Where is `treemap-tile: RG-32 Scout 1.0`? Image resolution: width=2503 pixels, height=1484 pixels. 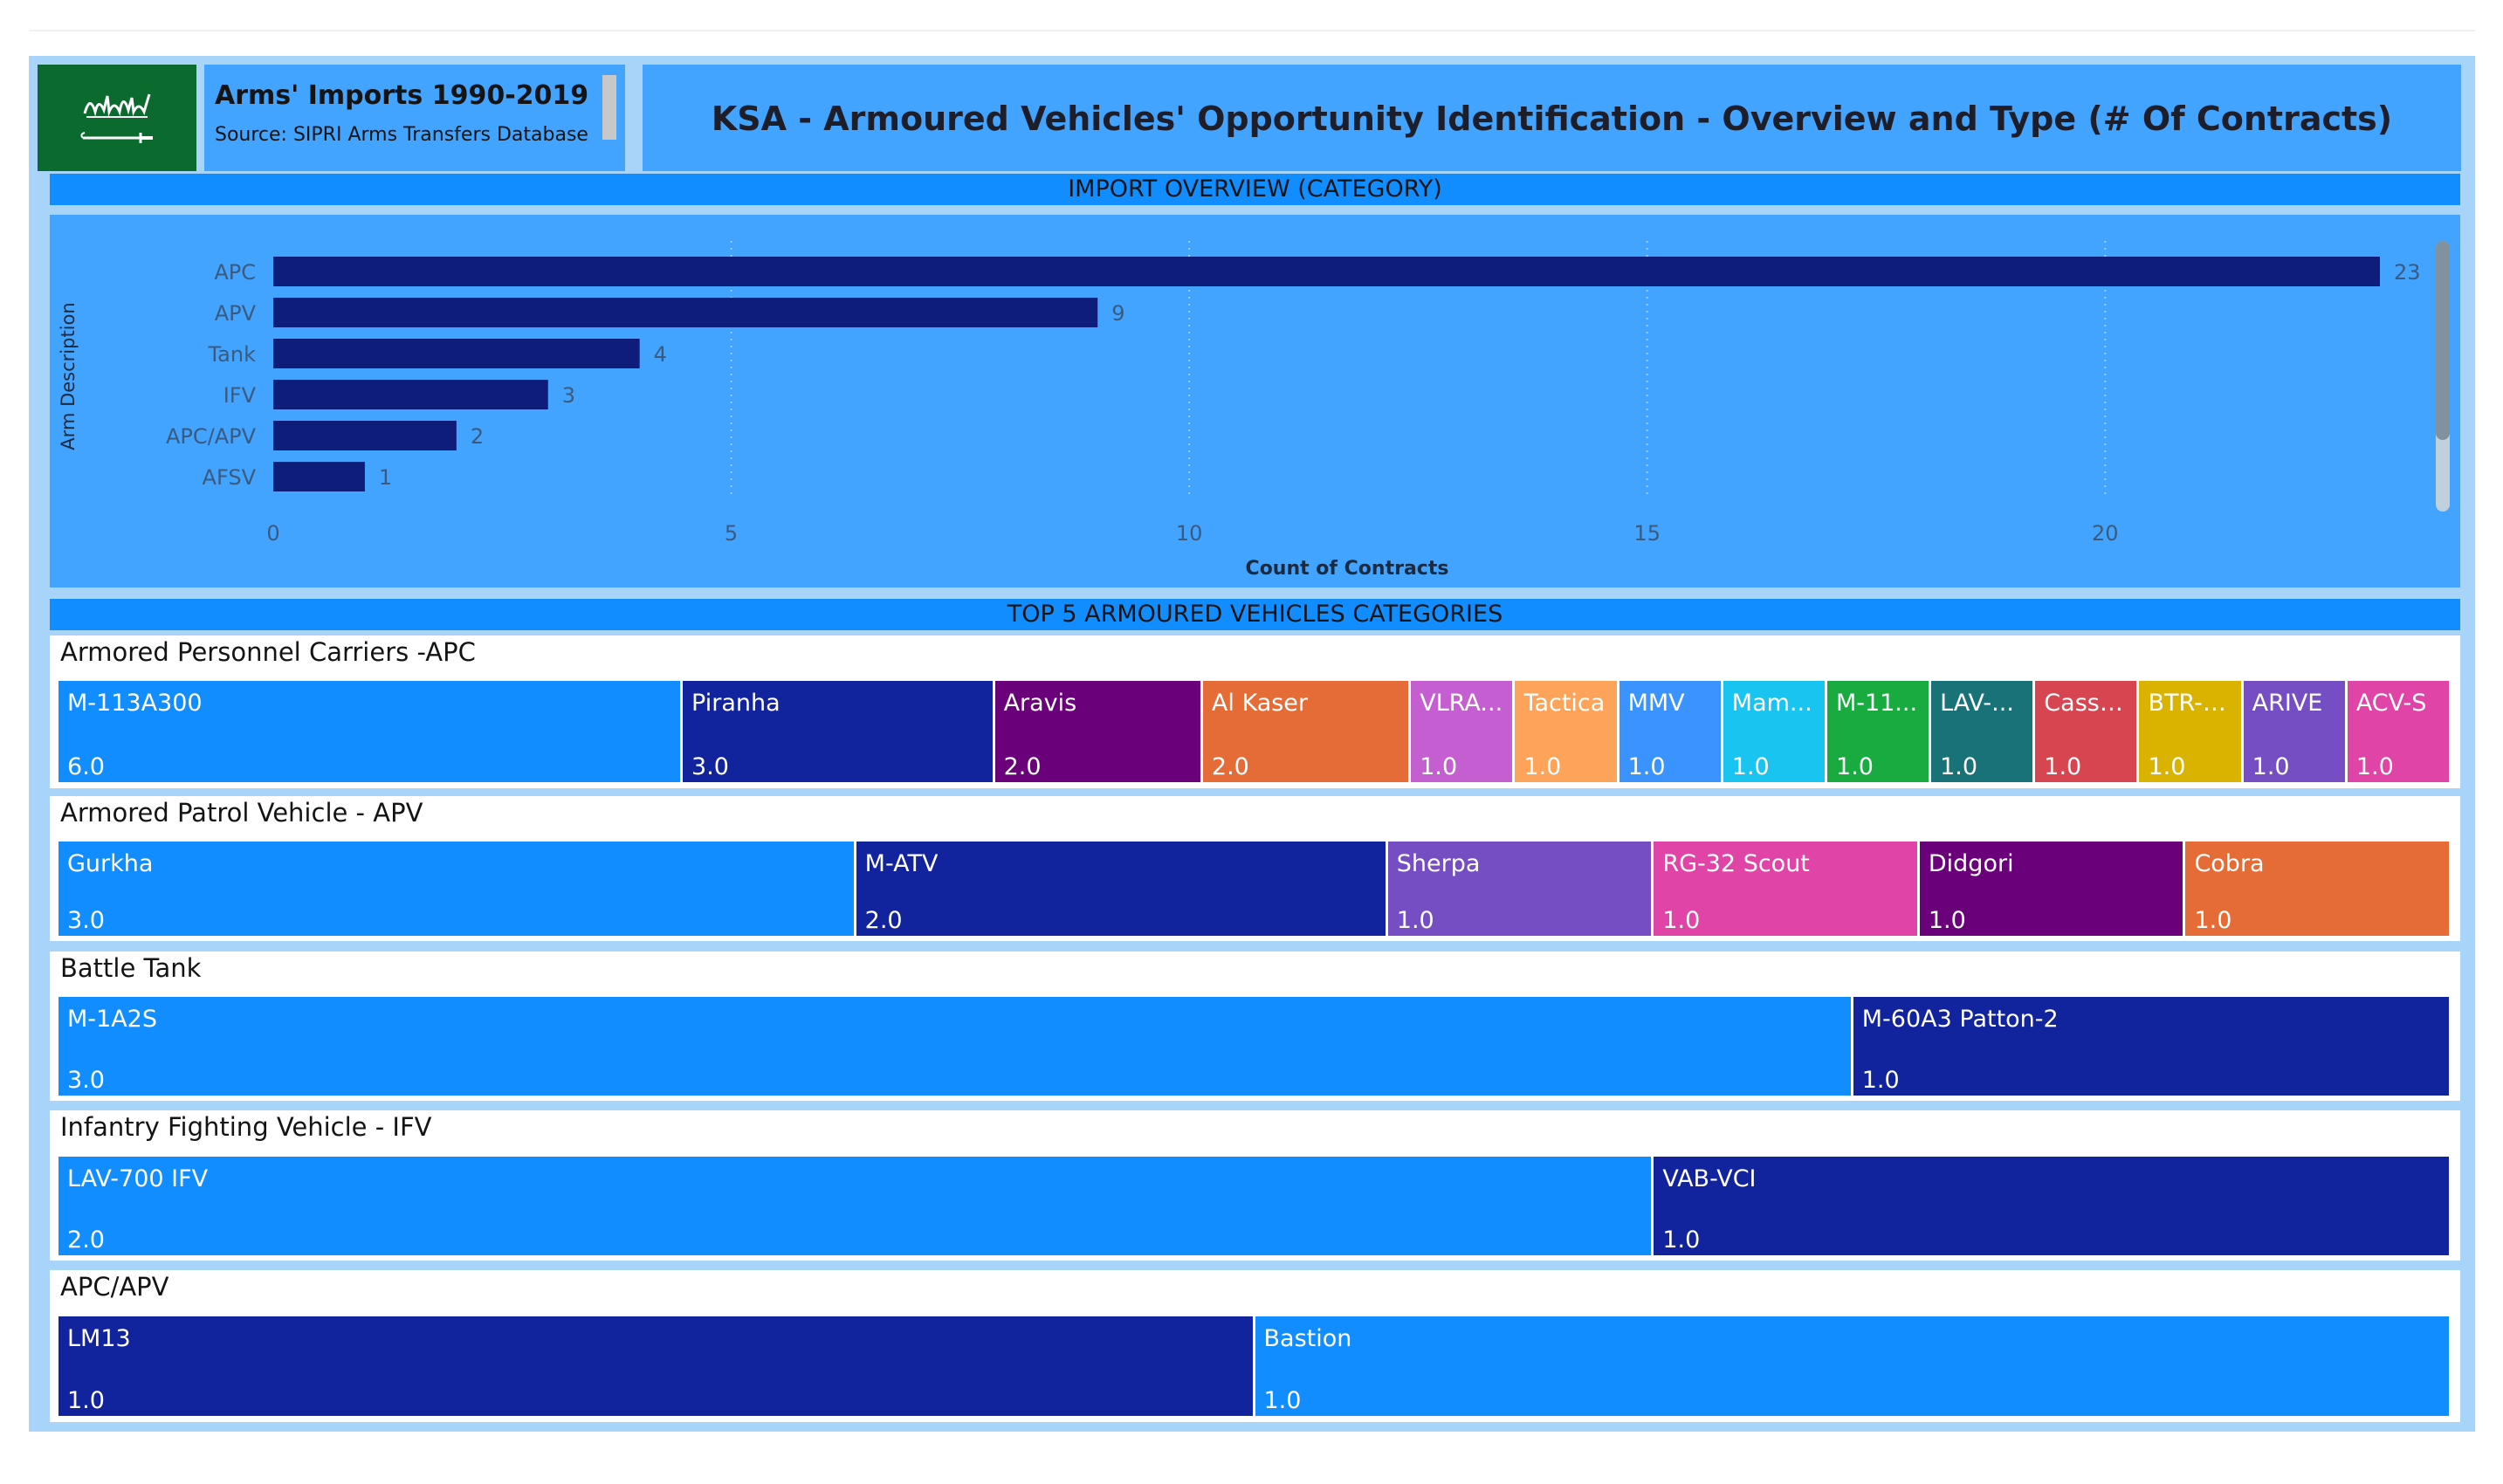
treemap-tile: RG-32 Scout 1.0 is located at coordinates (1785, 889).